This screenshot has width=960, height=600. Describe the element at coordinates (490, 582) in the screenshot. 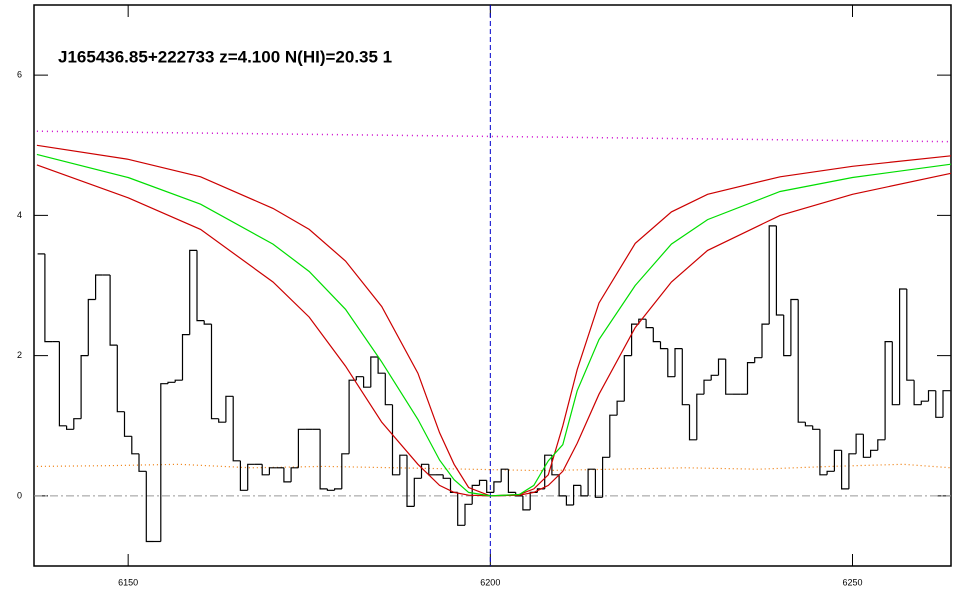

I see `x-tick-label: 6200` at that location.